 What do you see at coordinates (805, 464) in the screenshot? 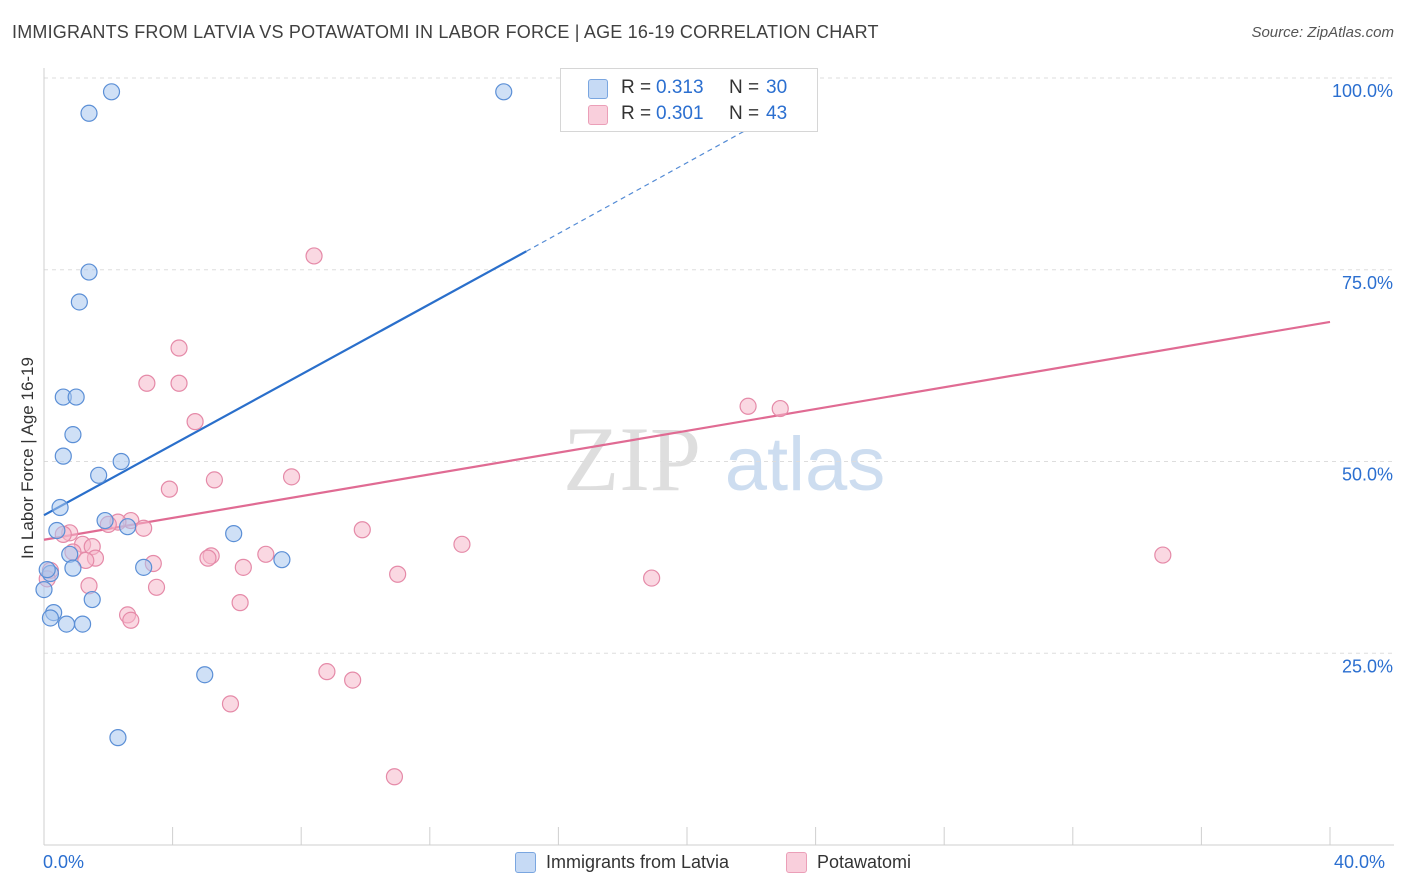
I see `watermark-atlas: atlas` at bounding box center [805, 464].